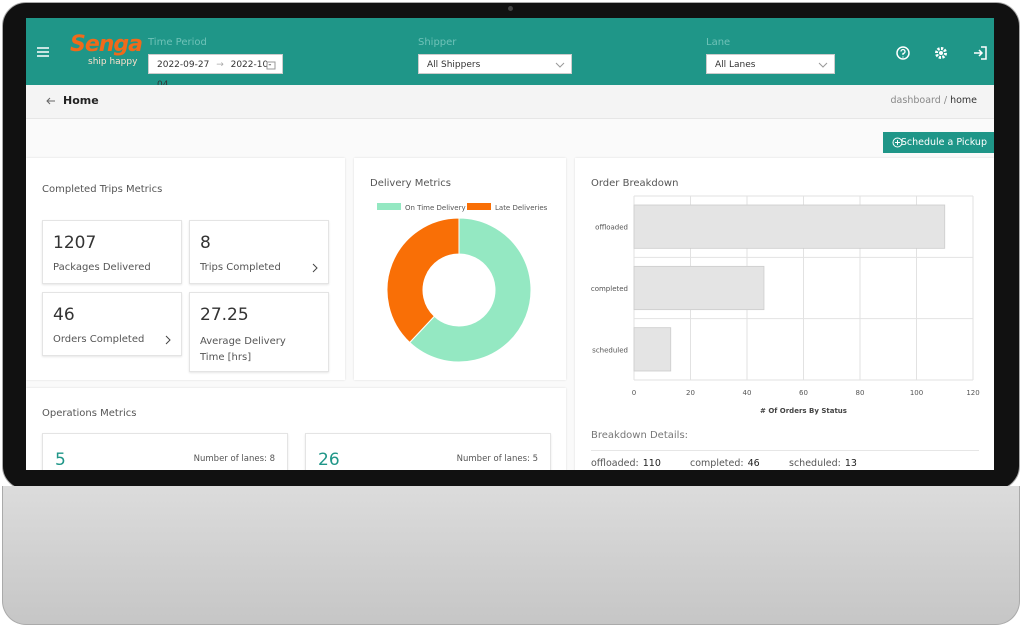 This screenshot has width=1024, height=630. Describe the element at coordinates (102, 189) in the screenshot. I see `card-title: Completed Trips Metrics` at that location.